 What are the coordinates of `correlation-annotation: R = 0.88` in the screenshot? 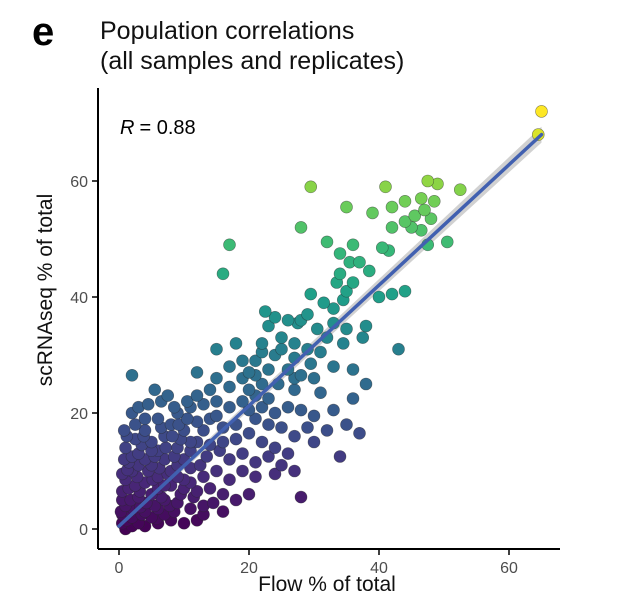 It's located at (158, 128).